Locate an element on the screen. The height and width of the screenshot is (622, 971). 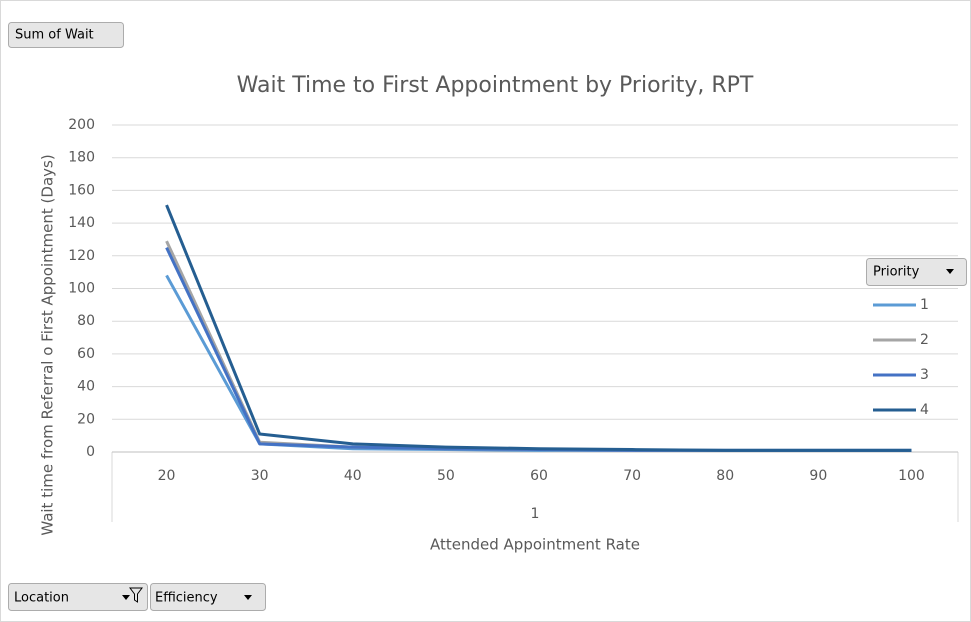
legend-label: 2 is located at coordinates (924, 340).